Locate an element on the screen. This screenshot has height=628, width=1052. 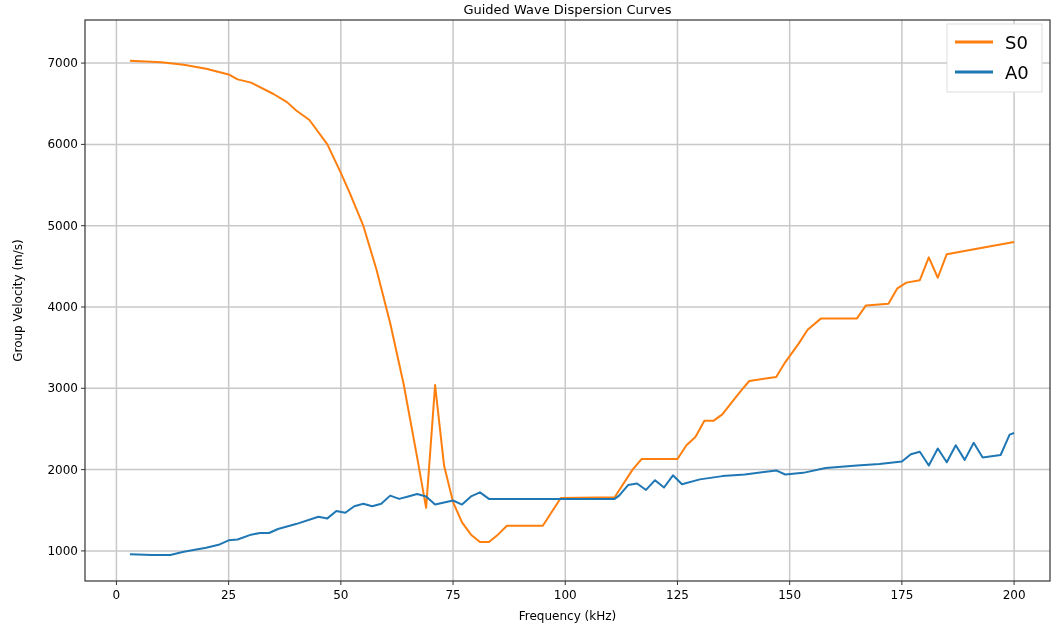
chart-title: Guided Wave Dispersion Curves is located at coordinates (567, 9).